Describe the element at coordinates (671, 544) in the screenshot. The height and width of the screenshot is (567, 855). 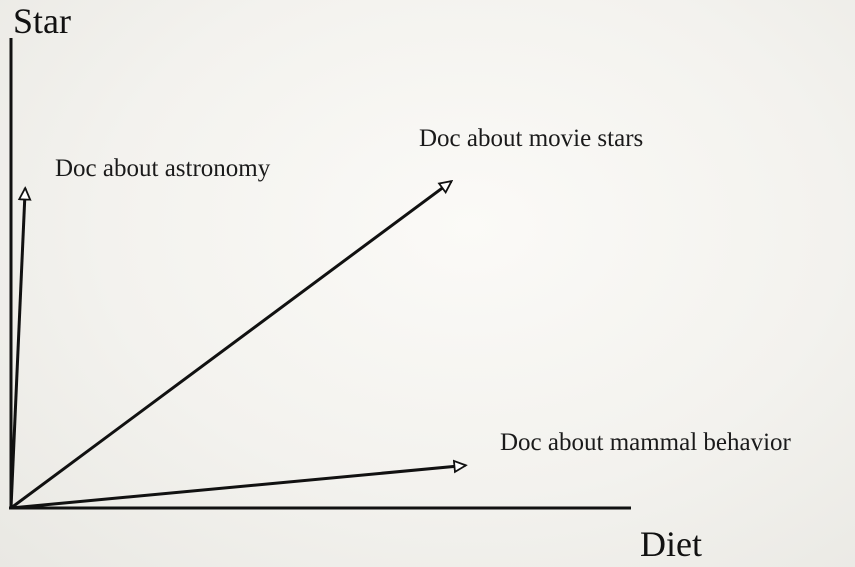
I see `x-axis-title: Diet` at that location.